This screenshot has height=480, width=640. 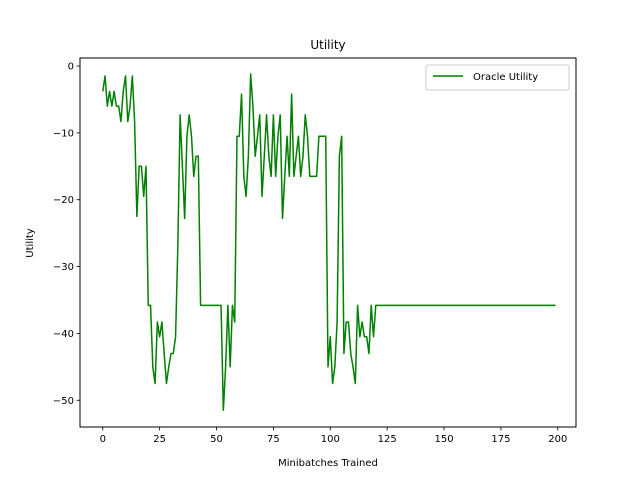 What do you see at coordinates (103, 439) in the screenshot?
I see `x-tick-label: 0` at bounding box center [103, 439].